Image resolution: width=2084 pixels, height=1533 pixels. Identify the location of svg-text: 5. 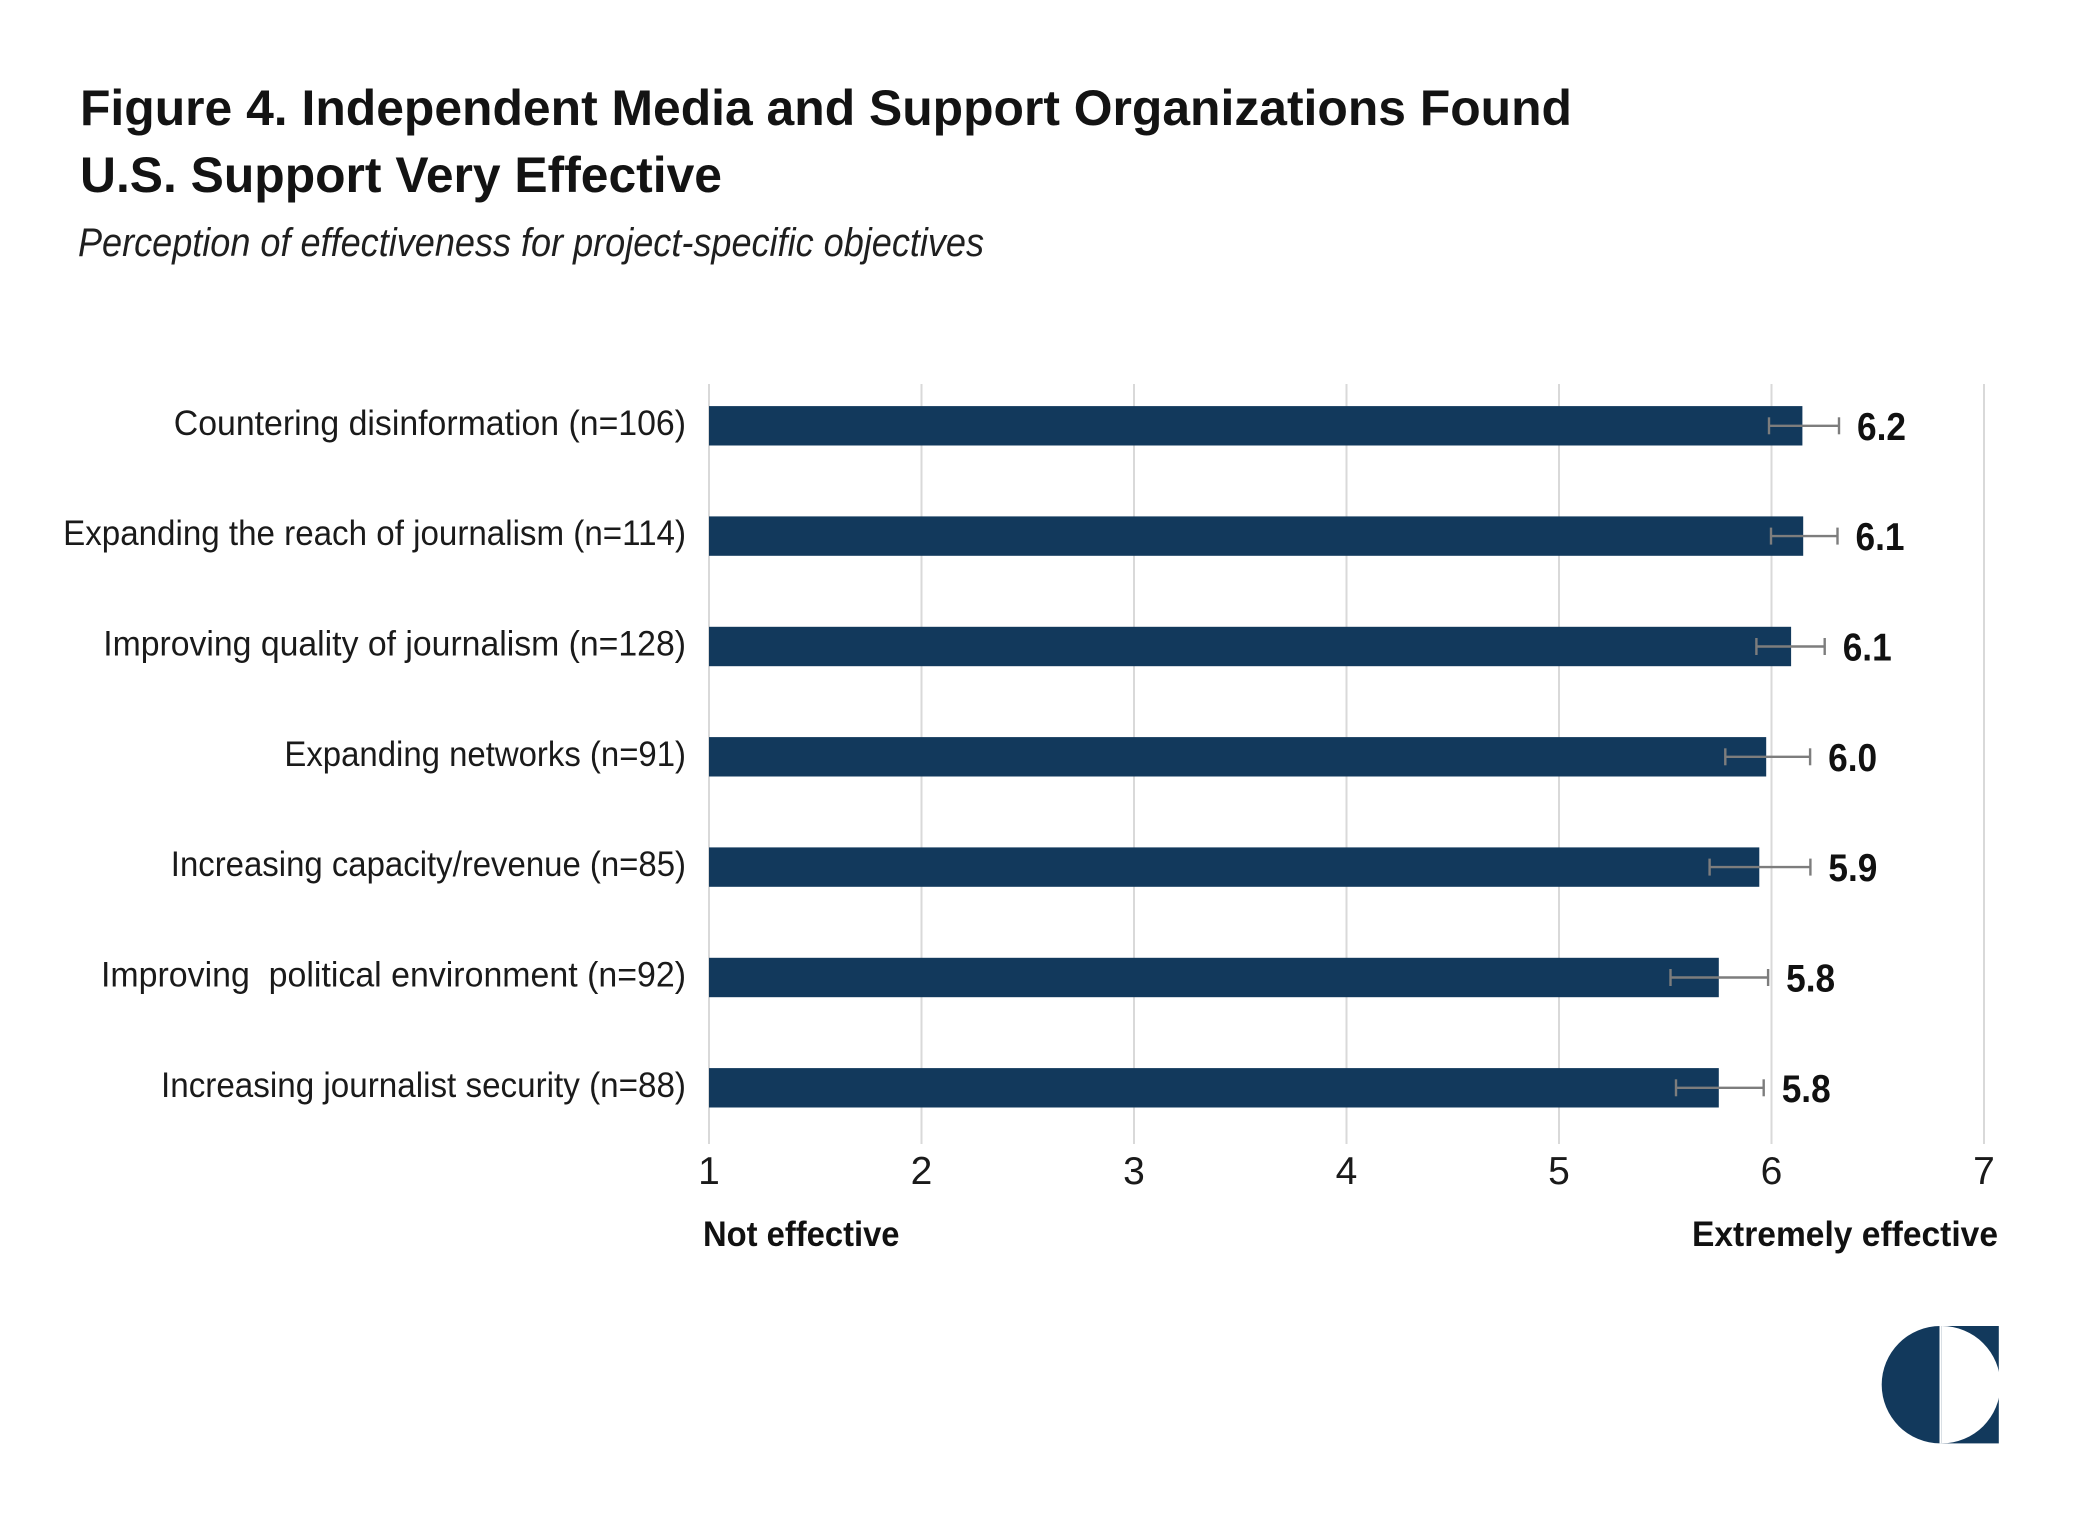
(1559, 1171).